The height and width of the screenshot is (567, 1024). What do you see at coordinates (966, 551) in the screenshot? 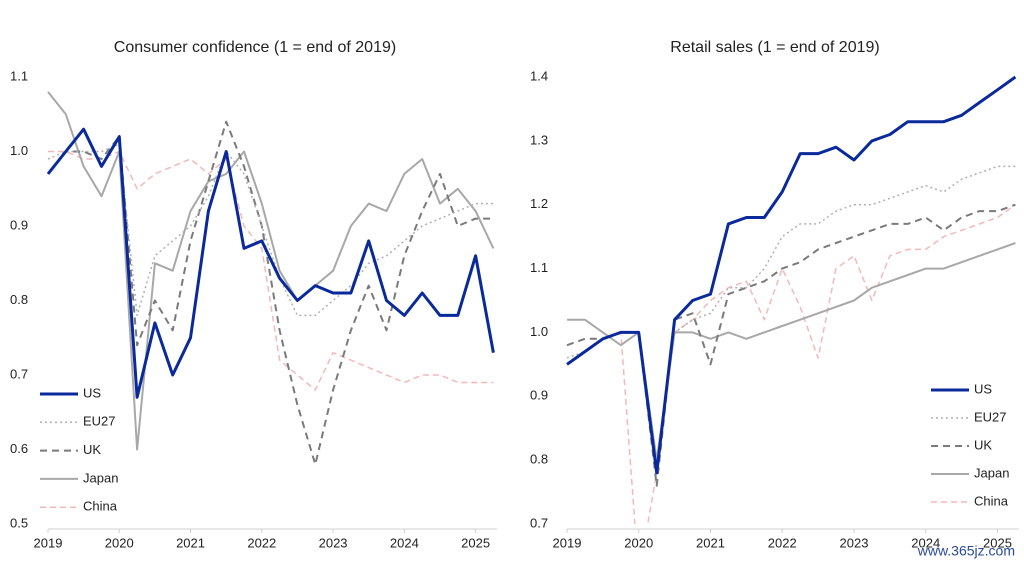
I see `watermark: www.365jz.com` at bounding box center [966, 551].